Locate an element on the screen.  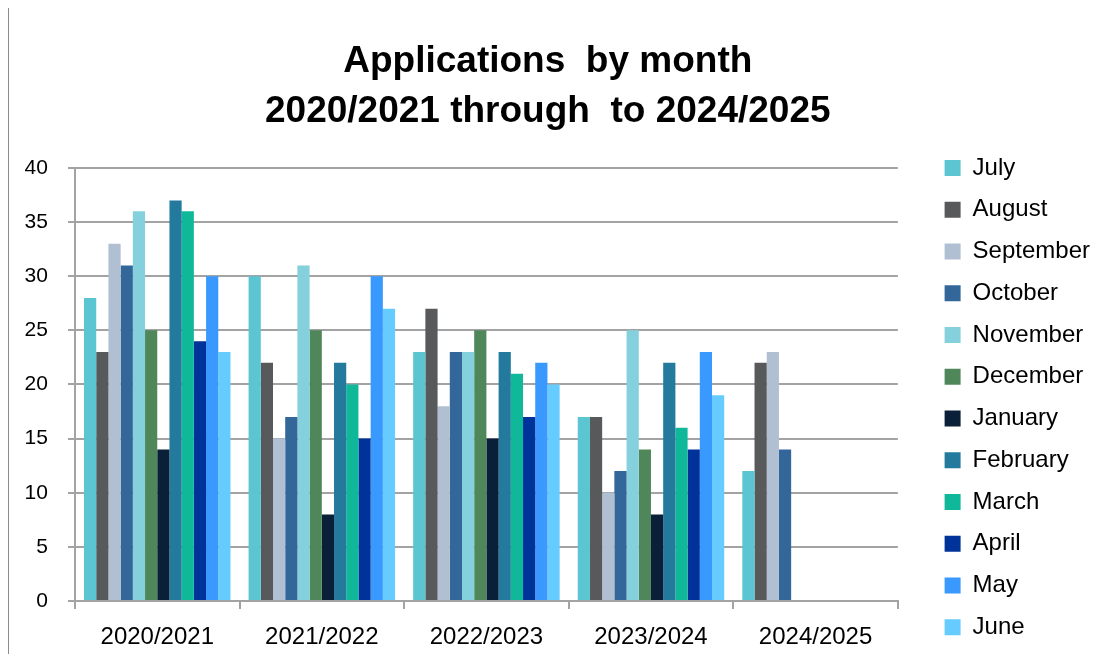
legend-label: April is located at coordinates (996, 542).